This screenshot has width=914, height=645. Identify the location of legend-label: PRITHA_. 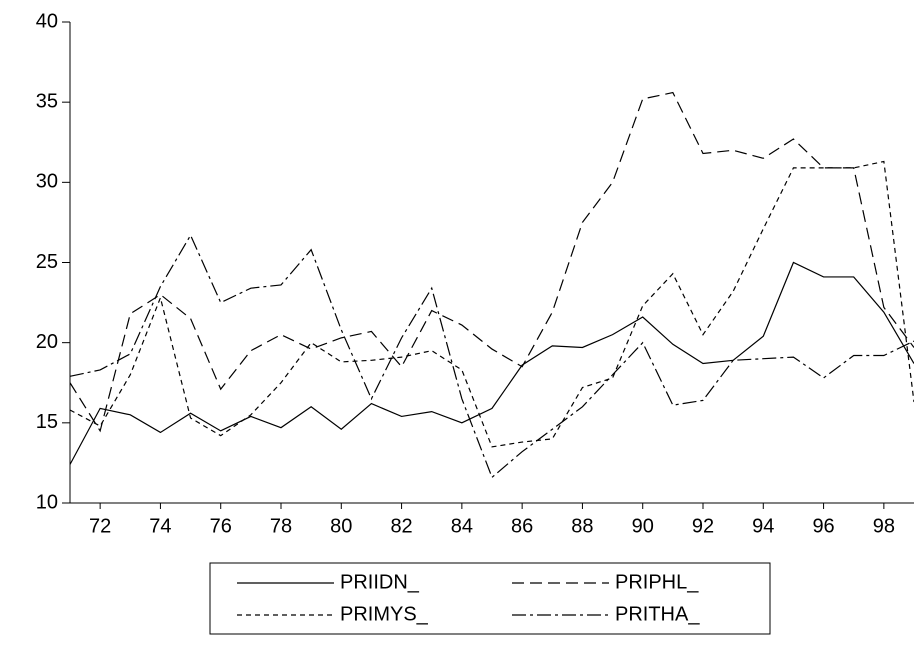
(657, 614).